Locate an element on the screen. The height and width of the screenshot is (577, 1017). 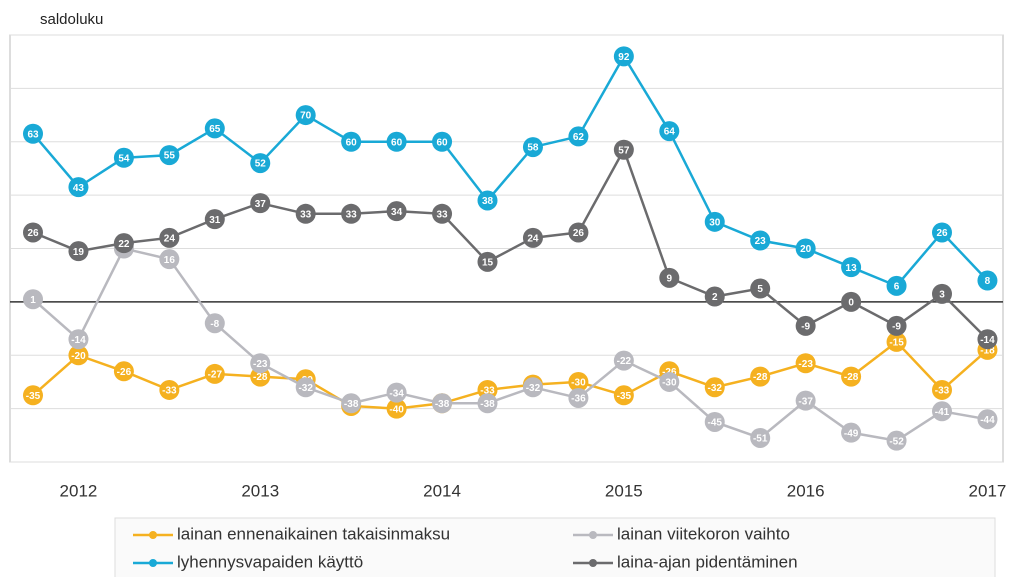
data-label: -51 is located at coordinates (760, 439).